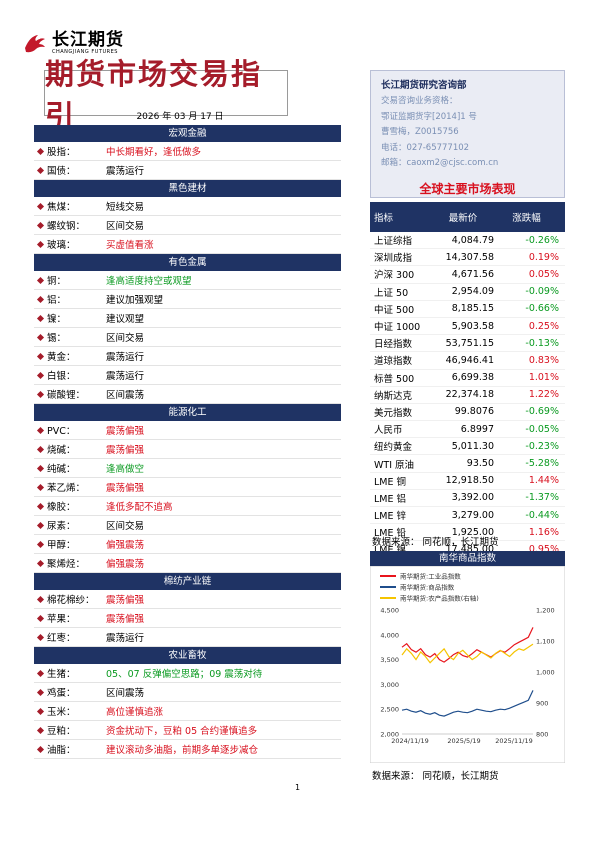 The height and width of the screenshot is (842, 595). I want to click on report-title-box: 期货市场交易指引, so click(166, 95).